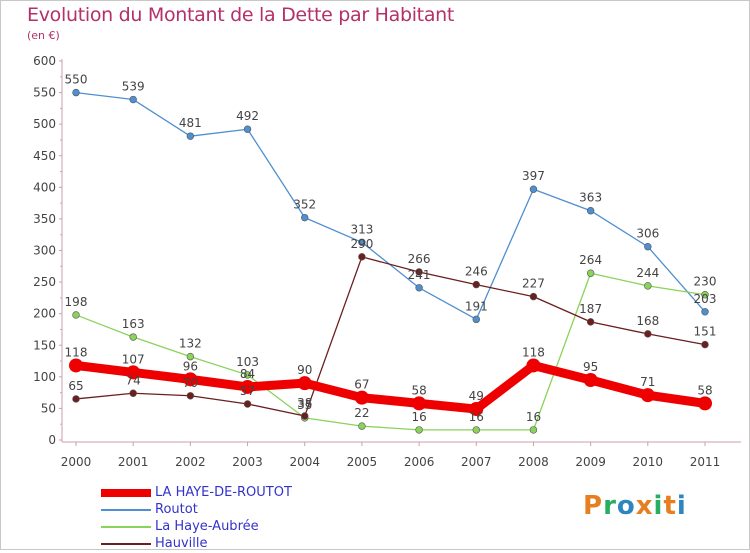 The width and height of the screenshot is (750, 553). Describe the element at coordinates (670, 506) in the screenshot. I see `brand-letter: t` at that location.